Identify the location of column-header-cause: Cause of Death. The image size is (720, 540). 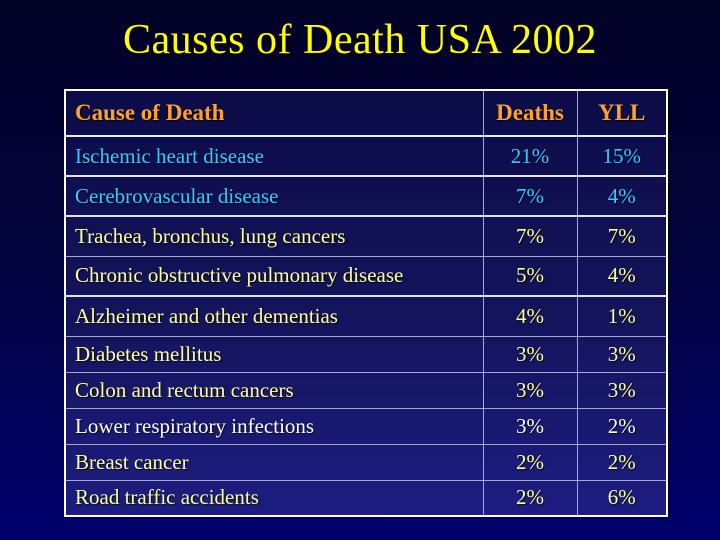
(274, 113).